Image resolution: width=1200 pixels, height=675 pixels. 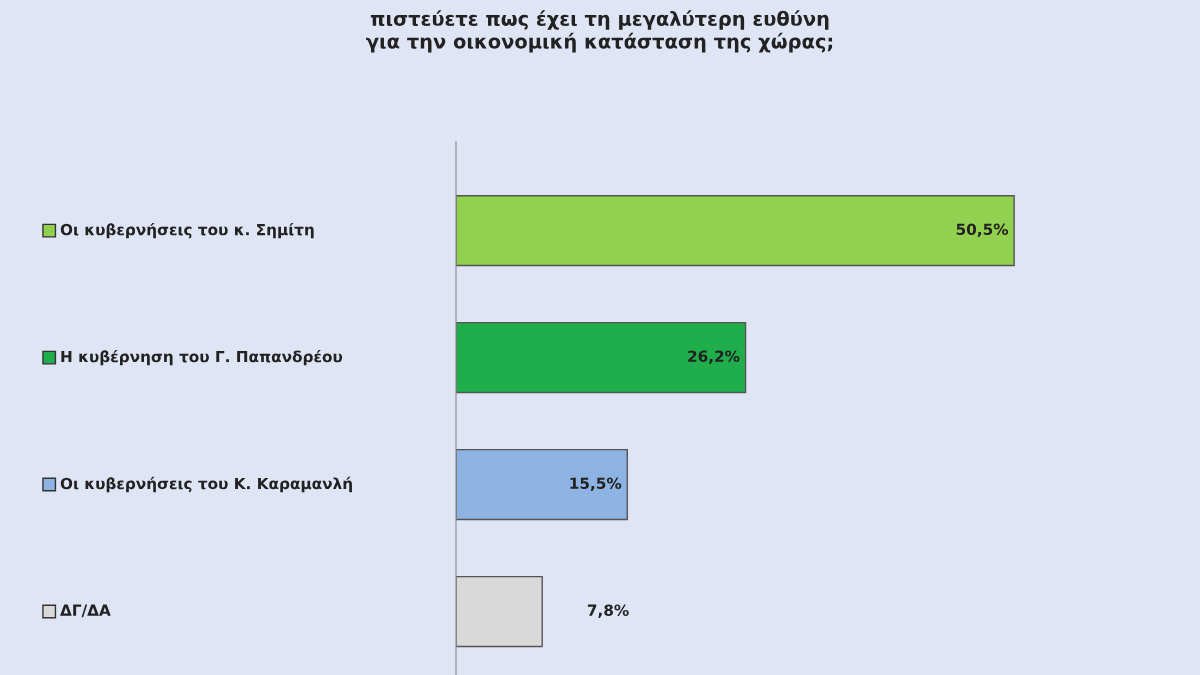 What do you see at coordinates (202, 357) in the screenshot?
I see `y-tick-label: Η κυβέρνηση του Γ. Παπανδρέου` at bounding box center [202, 357].